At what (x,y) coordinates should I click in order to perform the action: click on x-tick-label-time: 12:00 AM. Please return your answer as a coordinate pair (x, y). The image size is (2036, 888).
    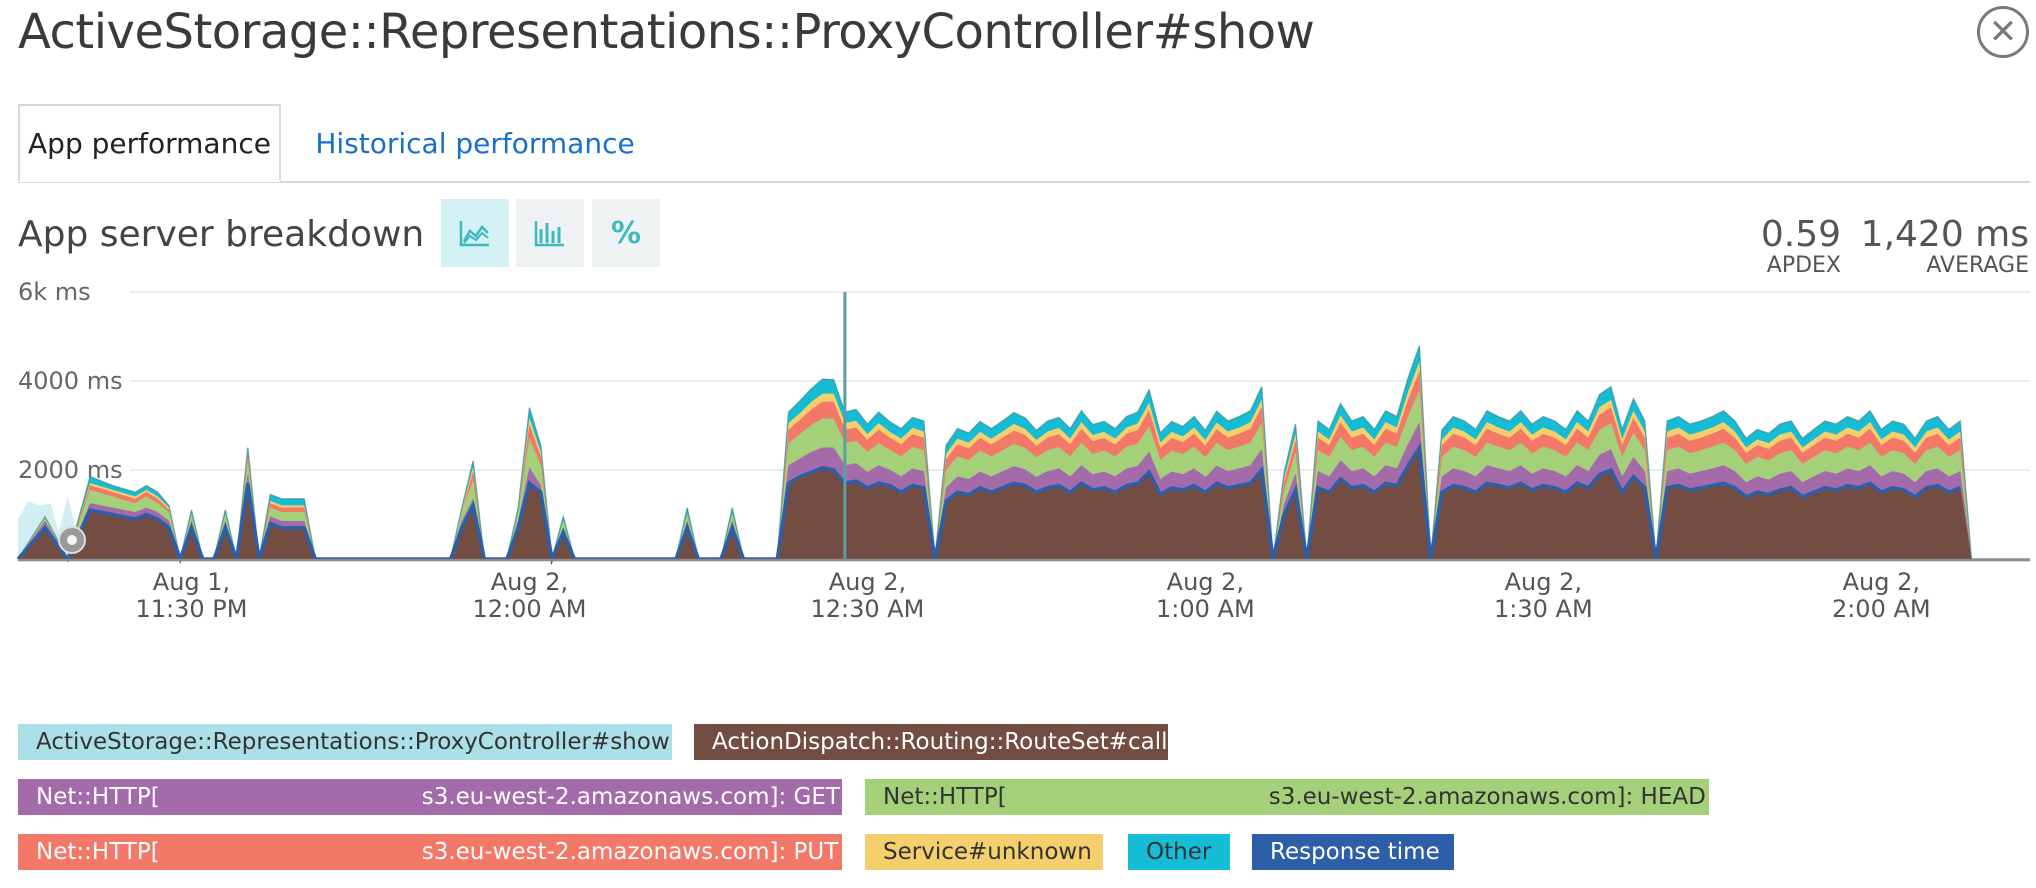
    Looking at the image, I should click on (529, 609).